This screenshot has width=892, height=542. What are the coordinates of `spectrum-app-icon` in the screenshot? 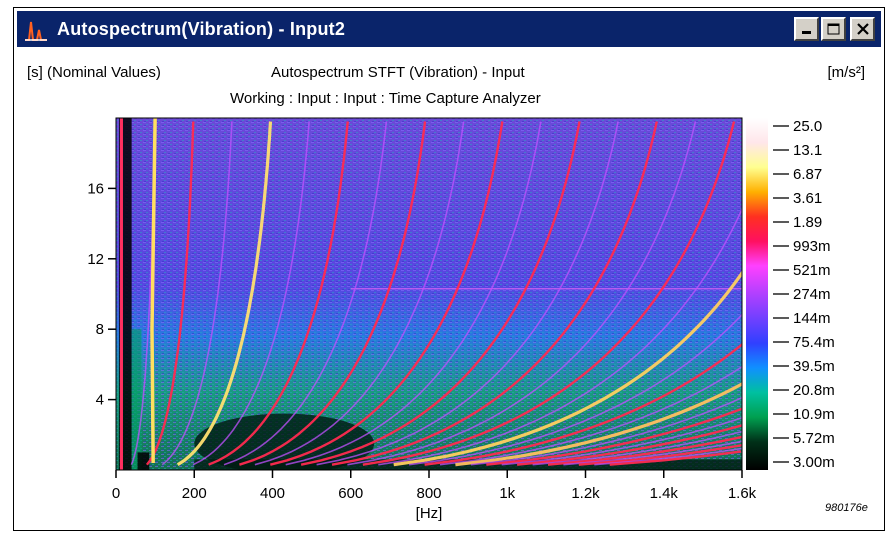 It's located at (36, 29).